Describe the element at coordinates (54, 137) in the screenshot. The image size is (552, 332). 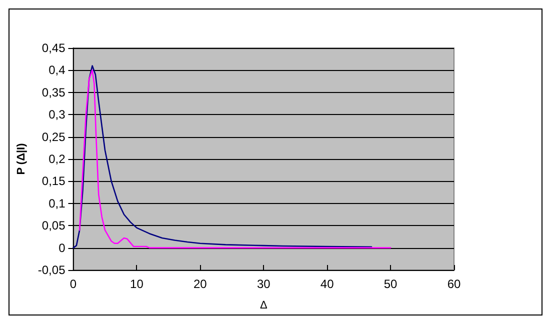
I see `y-tick-label: 0,25` at that location.